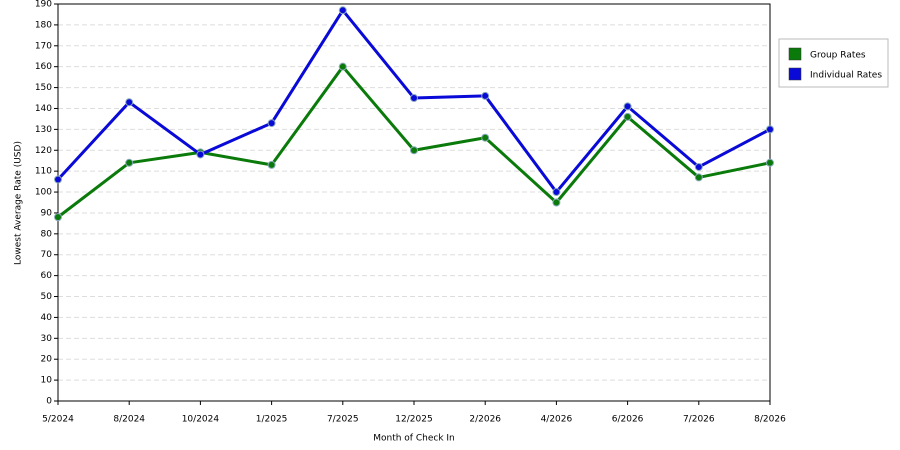 This screenshot has height=450, width=900. Describe the element at coordinates (43, 151) in the screenshot. I see `y-tick-label: 120` at that location.